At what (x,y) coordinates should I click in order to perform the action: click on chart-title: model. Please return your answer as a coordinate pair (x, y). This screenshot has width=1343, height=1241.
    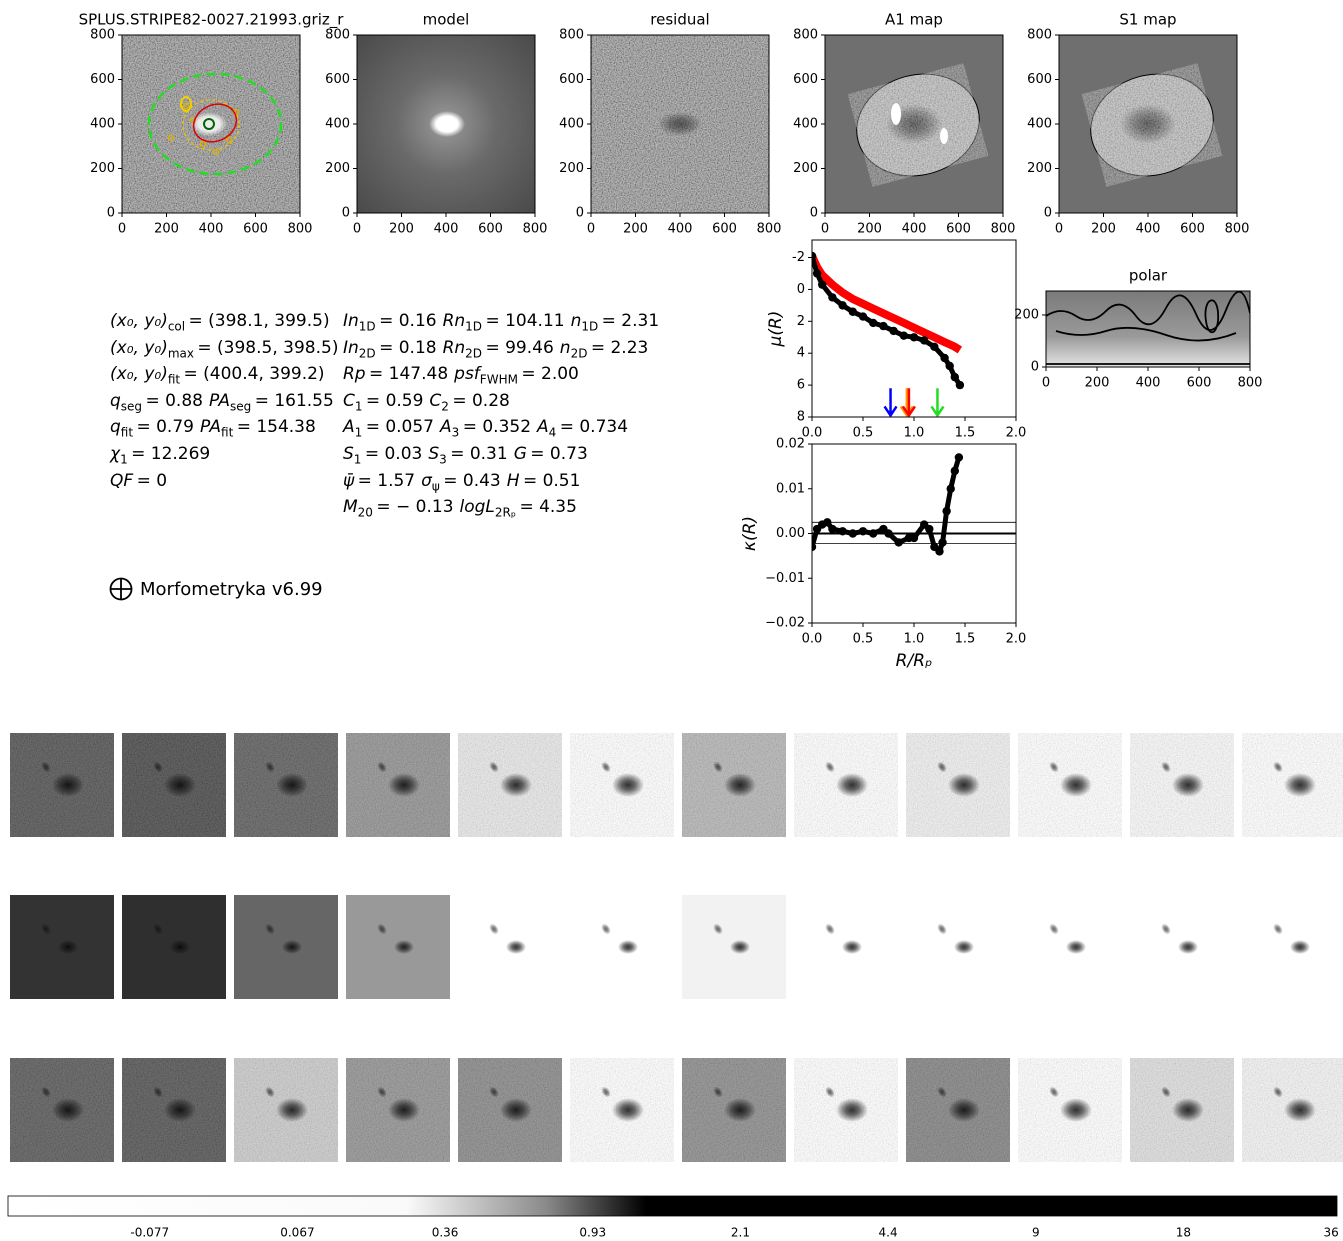
    Looking at the image, I should click on (446, 20).